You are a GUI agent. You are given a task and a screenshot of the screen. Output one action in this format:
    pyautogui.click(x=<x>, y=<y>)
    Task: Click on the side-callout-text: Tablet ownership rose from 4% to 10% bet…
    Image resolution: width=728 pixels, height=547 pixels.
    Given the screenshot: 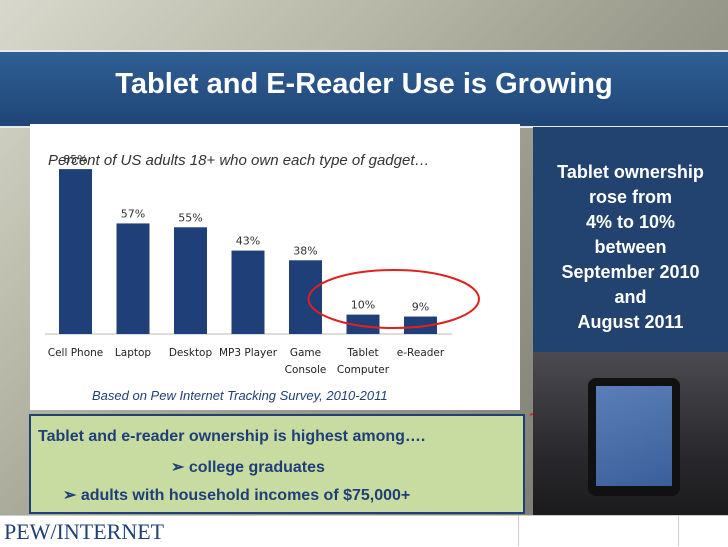 What is the action you would take?
    pyautogui.click(x=630, y=247)
    